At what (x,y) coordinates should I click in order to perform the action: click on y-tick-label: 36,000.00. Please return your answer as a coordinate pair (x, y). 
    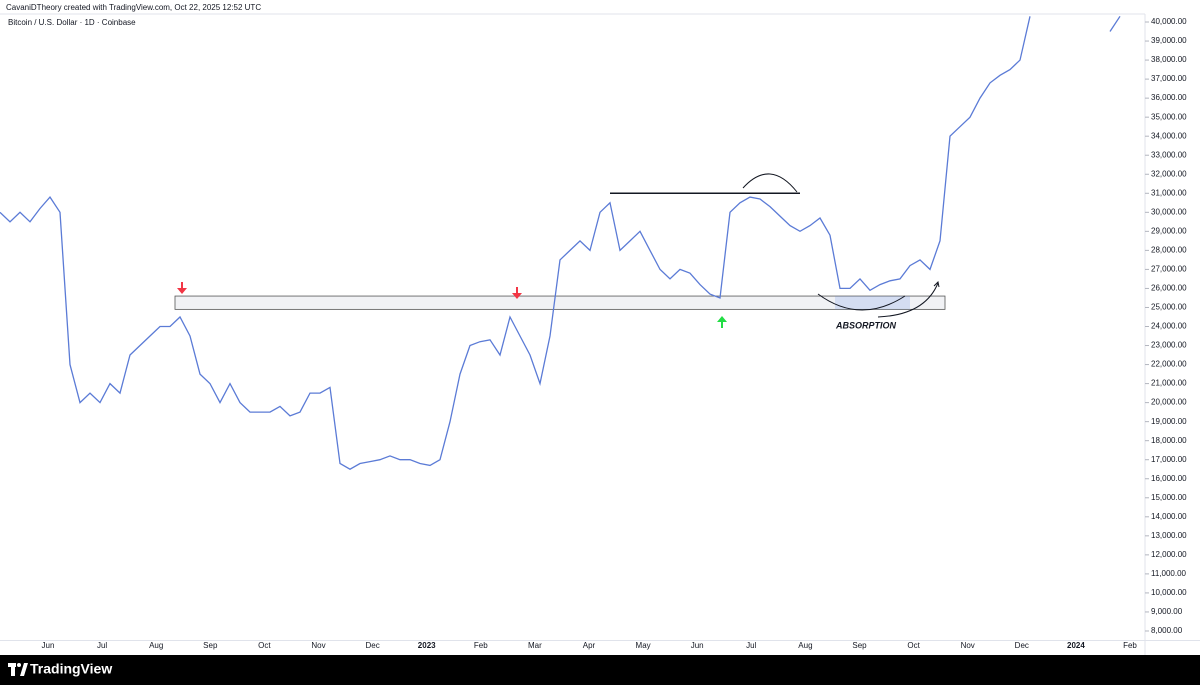
    Looking at the image, I should click on (1169, 97).